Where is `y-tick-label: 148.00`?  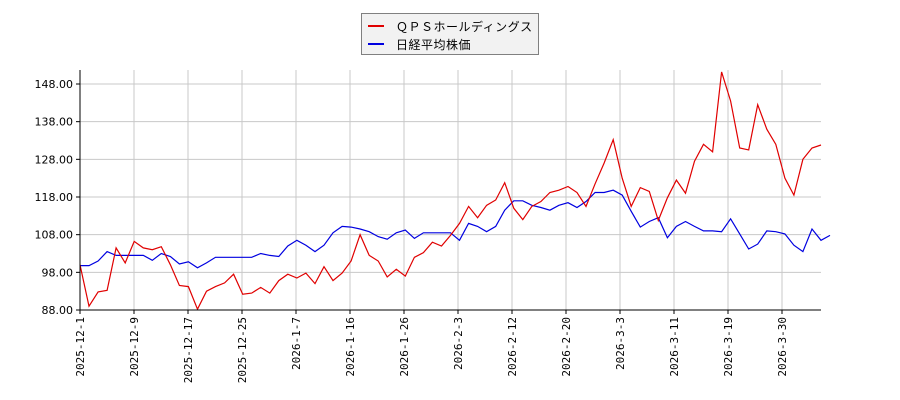
y-tick-label: 148.00 is located at coordinates (54, 84).